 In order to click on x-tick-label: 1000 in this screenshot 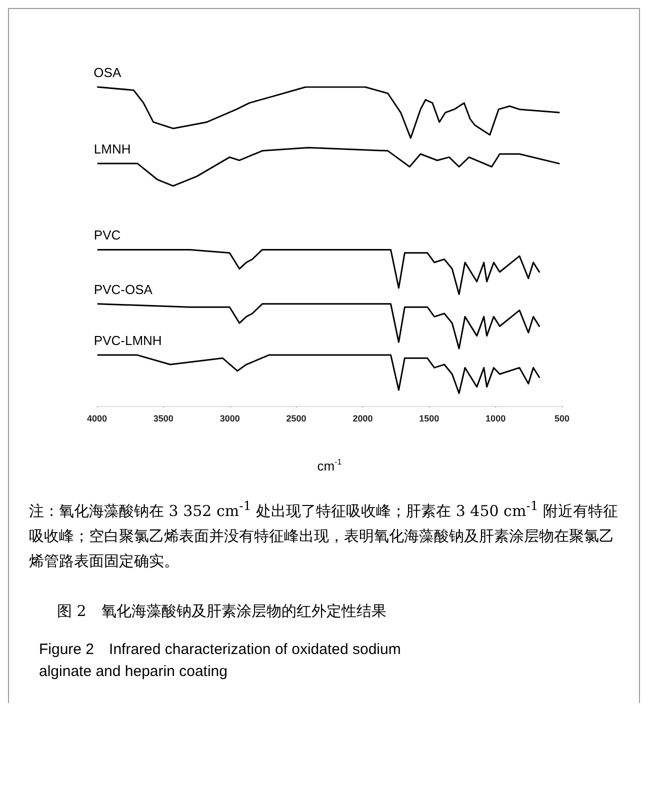, I will do `click(496, 419)`.